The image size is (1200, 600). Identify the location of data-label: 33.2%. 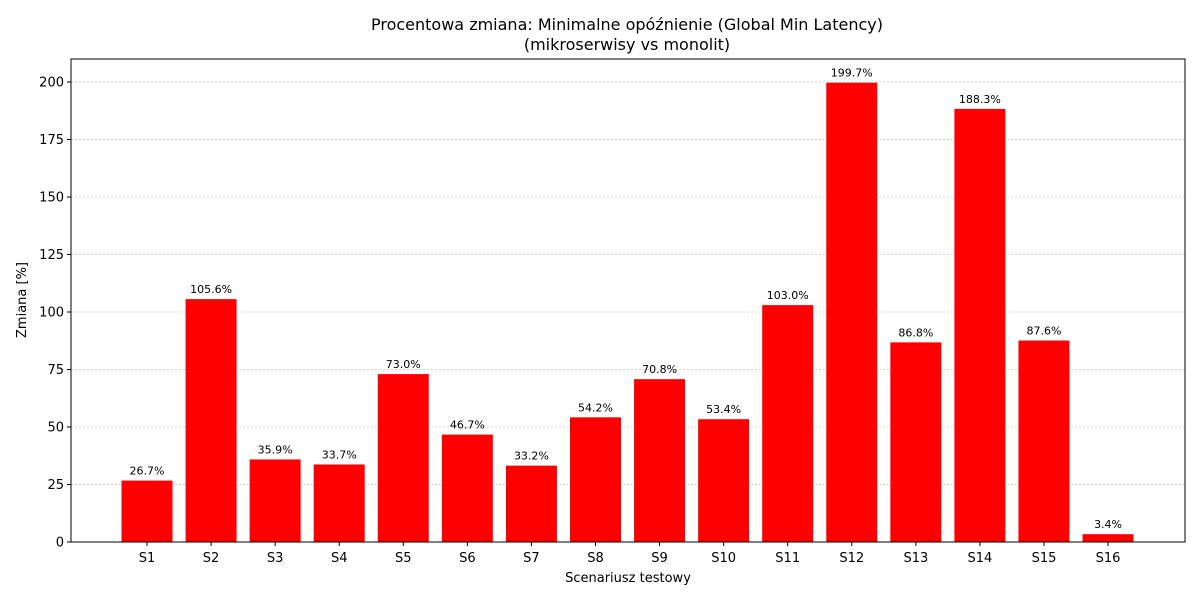
(531, 456).